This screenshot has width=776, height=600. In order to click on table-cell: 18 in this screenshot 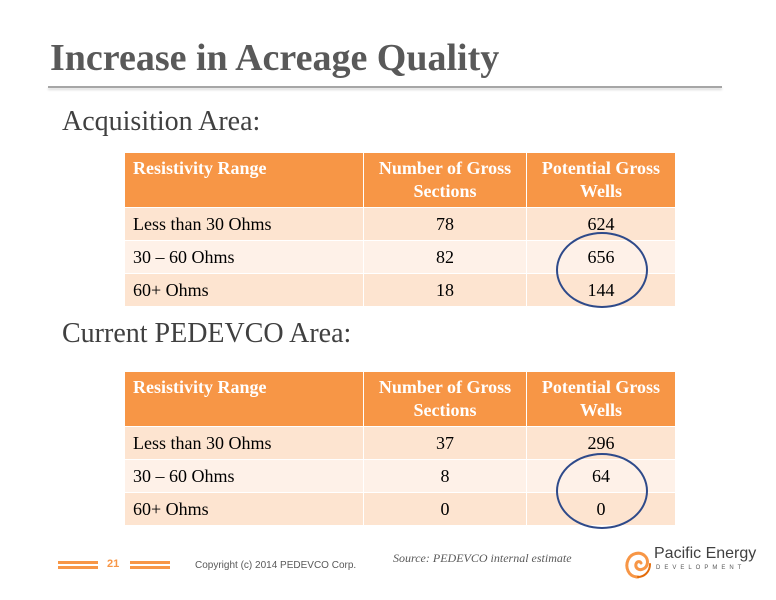, I will do `click(445, 290)`.